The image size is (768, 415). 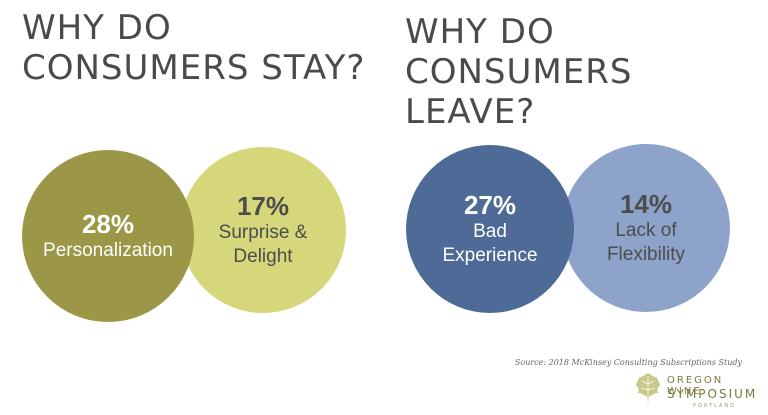 I want to click on circle-label-line-1: Lack of, so click(x=646, y=230).